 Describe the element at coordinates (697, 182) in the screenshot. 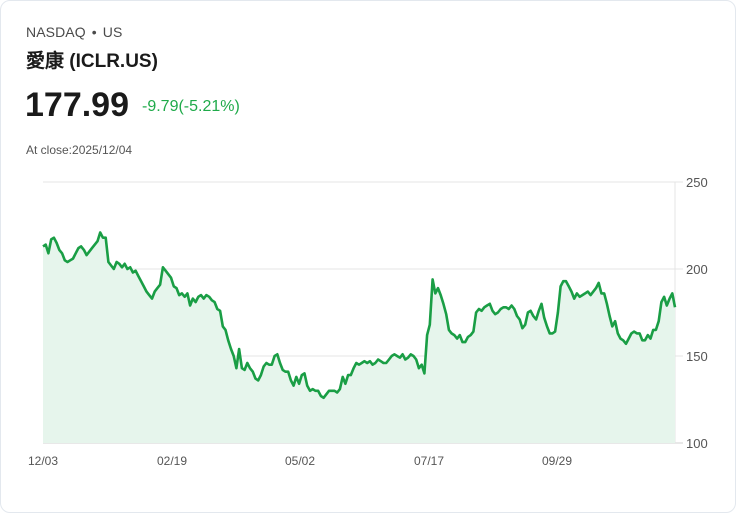

I see `y-tick-label: 250` at that location.